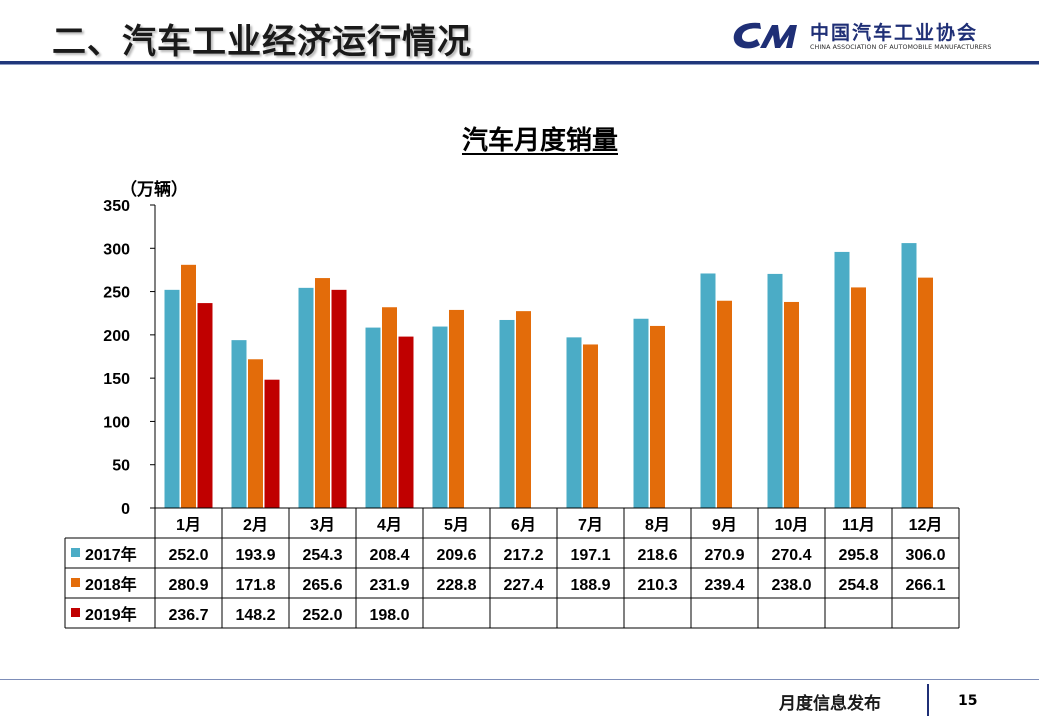  Describe the element at coordinates (116, 249) in the screenshot. I see `y-tick-label: 300` at that location.